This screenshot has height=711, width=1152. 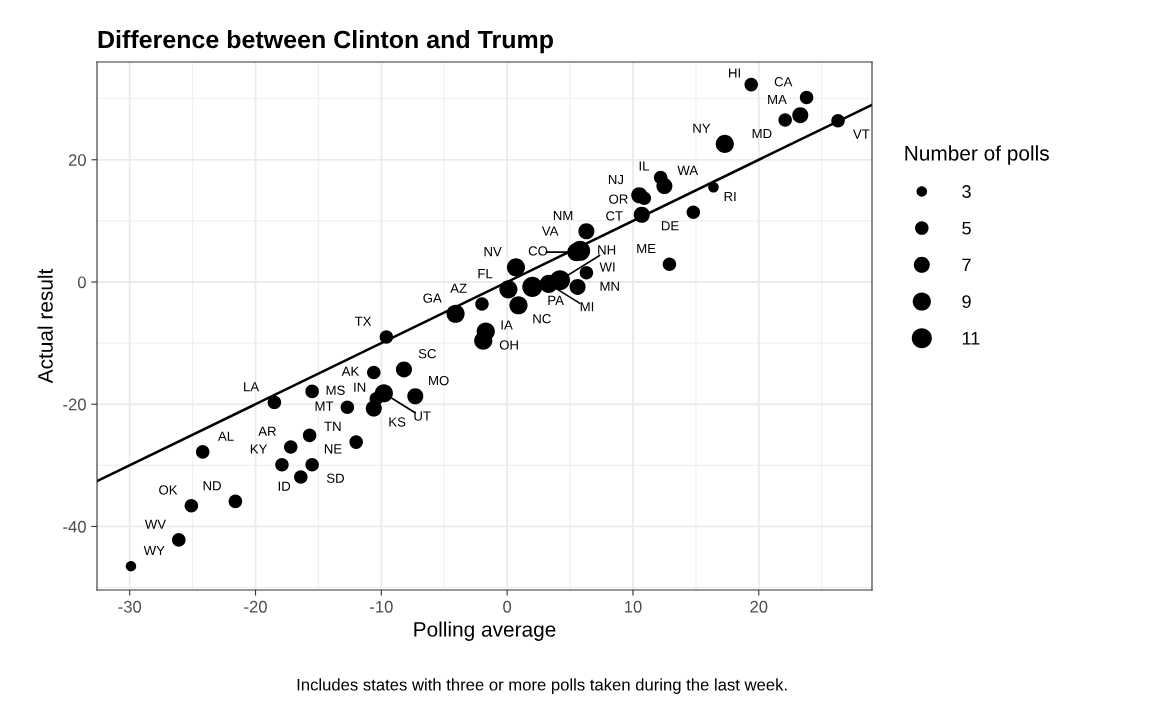 I want to click on y-axis-title: Actual result, so click(x=45, y=326).